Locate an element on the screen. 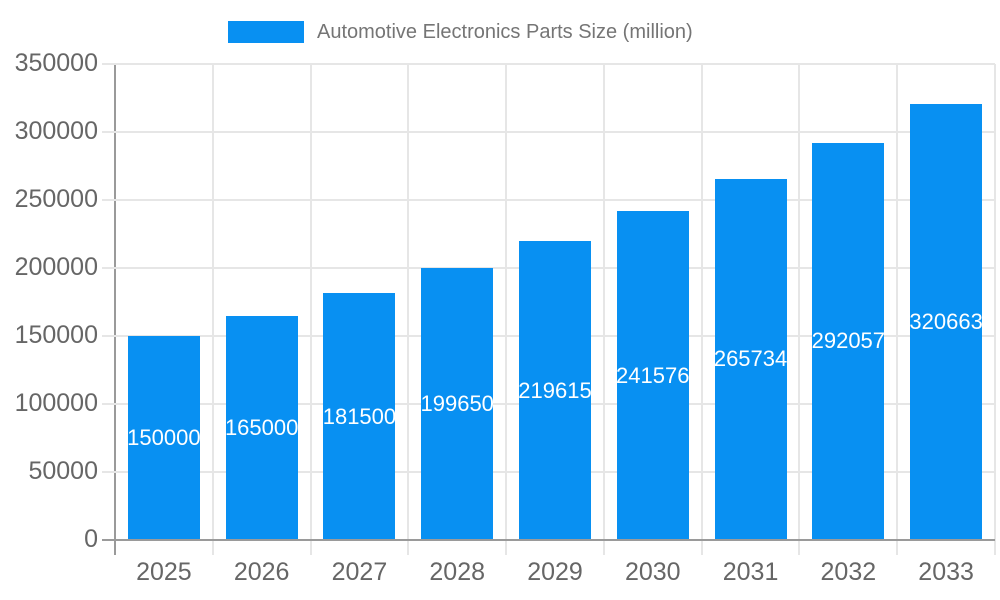 This screenshot has height=600, width=1000. bar-value-label: 165000 is located at coordinates (261, 427).